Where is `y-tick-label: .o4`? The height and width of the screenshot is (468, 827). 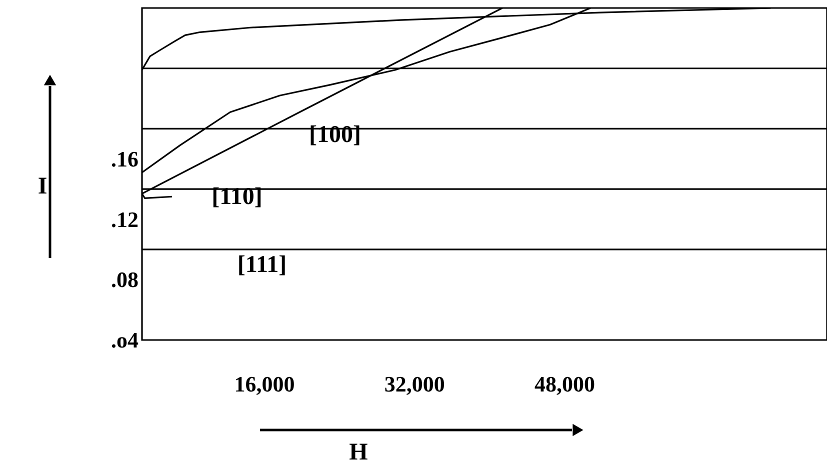 y-tick-label: .o4 is located at coordinates (124, 340).